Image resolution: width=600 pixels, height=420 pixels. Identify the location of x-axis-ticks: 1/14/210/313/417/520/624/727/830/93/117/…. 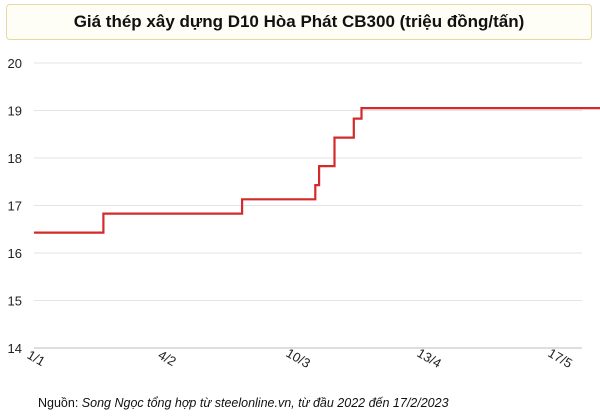
(300, 358).